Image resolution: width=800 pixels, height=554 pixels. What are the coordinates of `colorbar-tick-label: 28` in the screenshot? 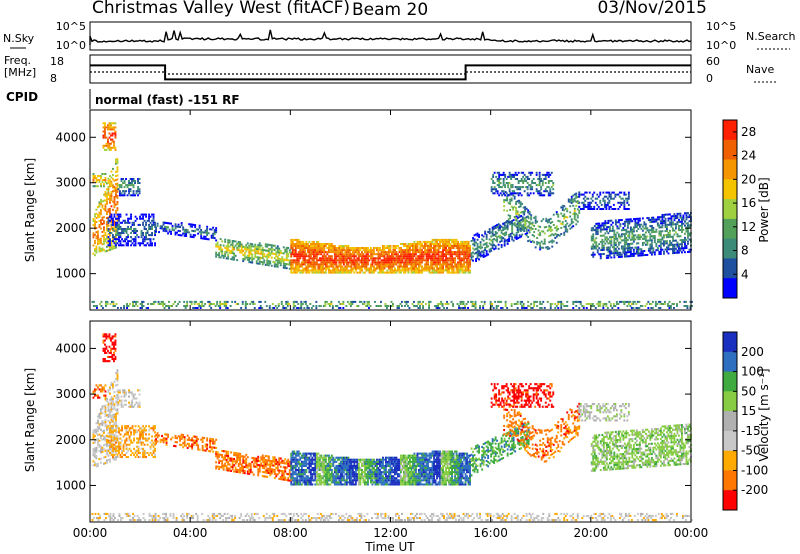 It's located at (748, 132).